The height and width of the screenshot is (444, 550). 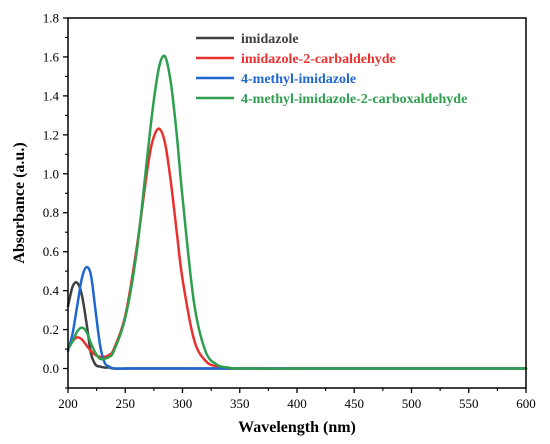 What do you see at coordinates (183, 403) in the screenshot?
I see `x-tick-label-2: 300` at bounding box center [183, 403].